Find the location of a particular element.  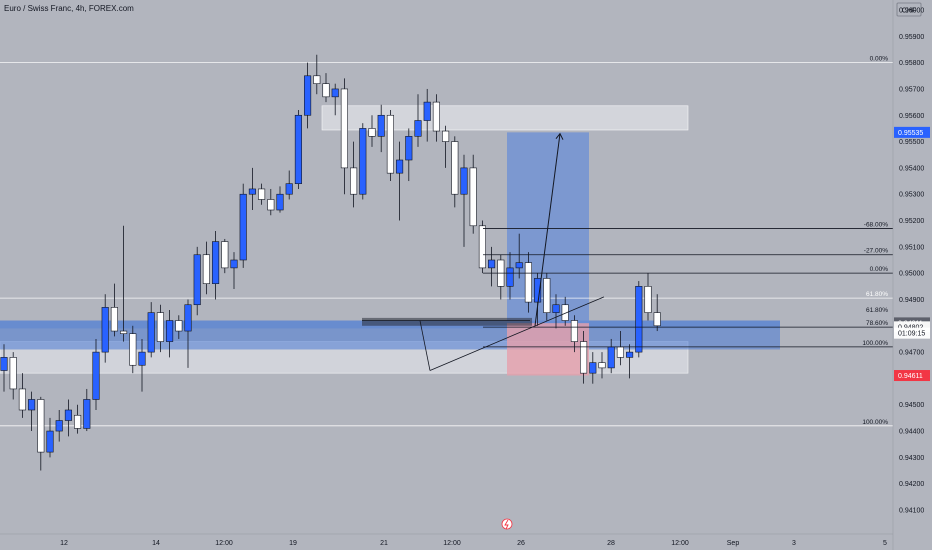

price-tick-label: 0.94300 is located at coordinates (911, 458).